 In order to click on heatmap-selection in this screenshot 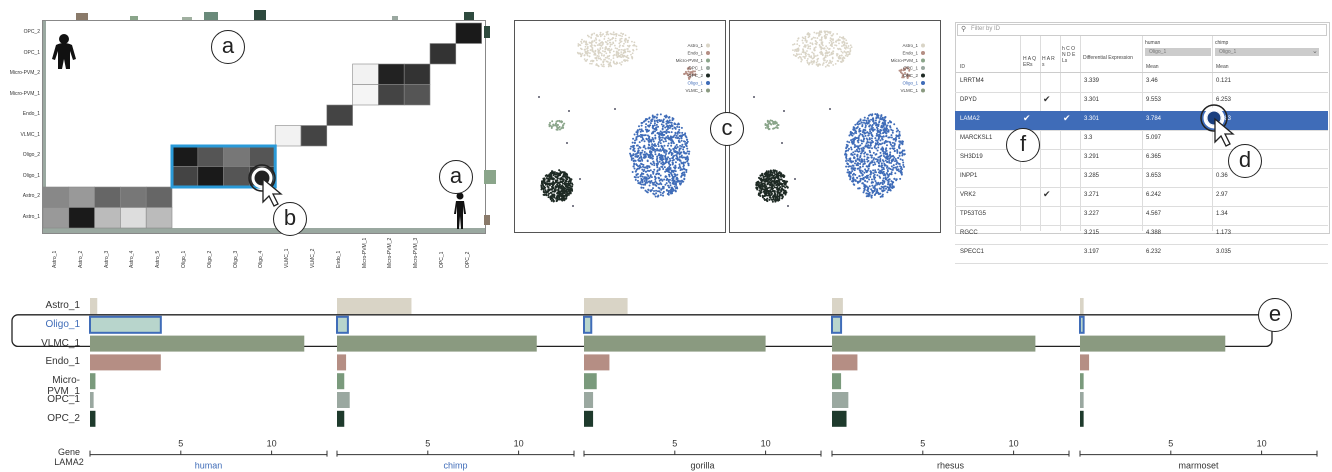, I will do `click(223, 166)`.